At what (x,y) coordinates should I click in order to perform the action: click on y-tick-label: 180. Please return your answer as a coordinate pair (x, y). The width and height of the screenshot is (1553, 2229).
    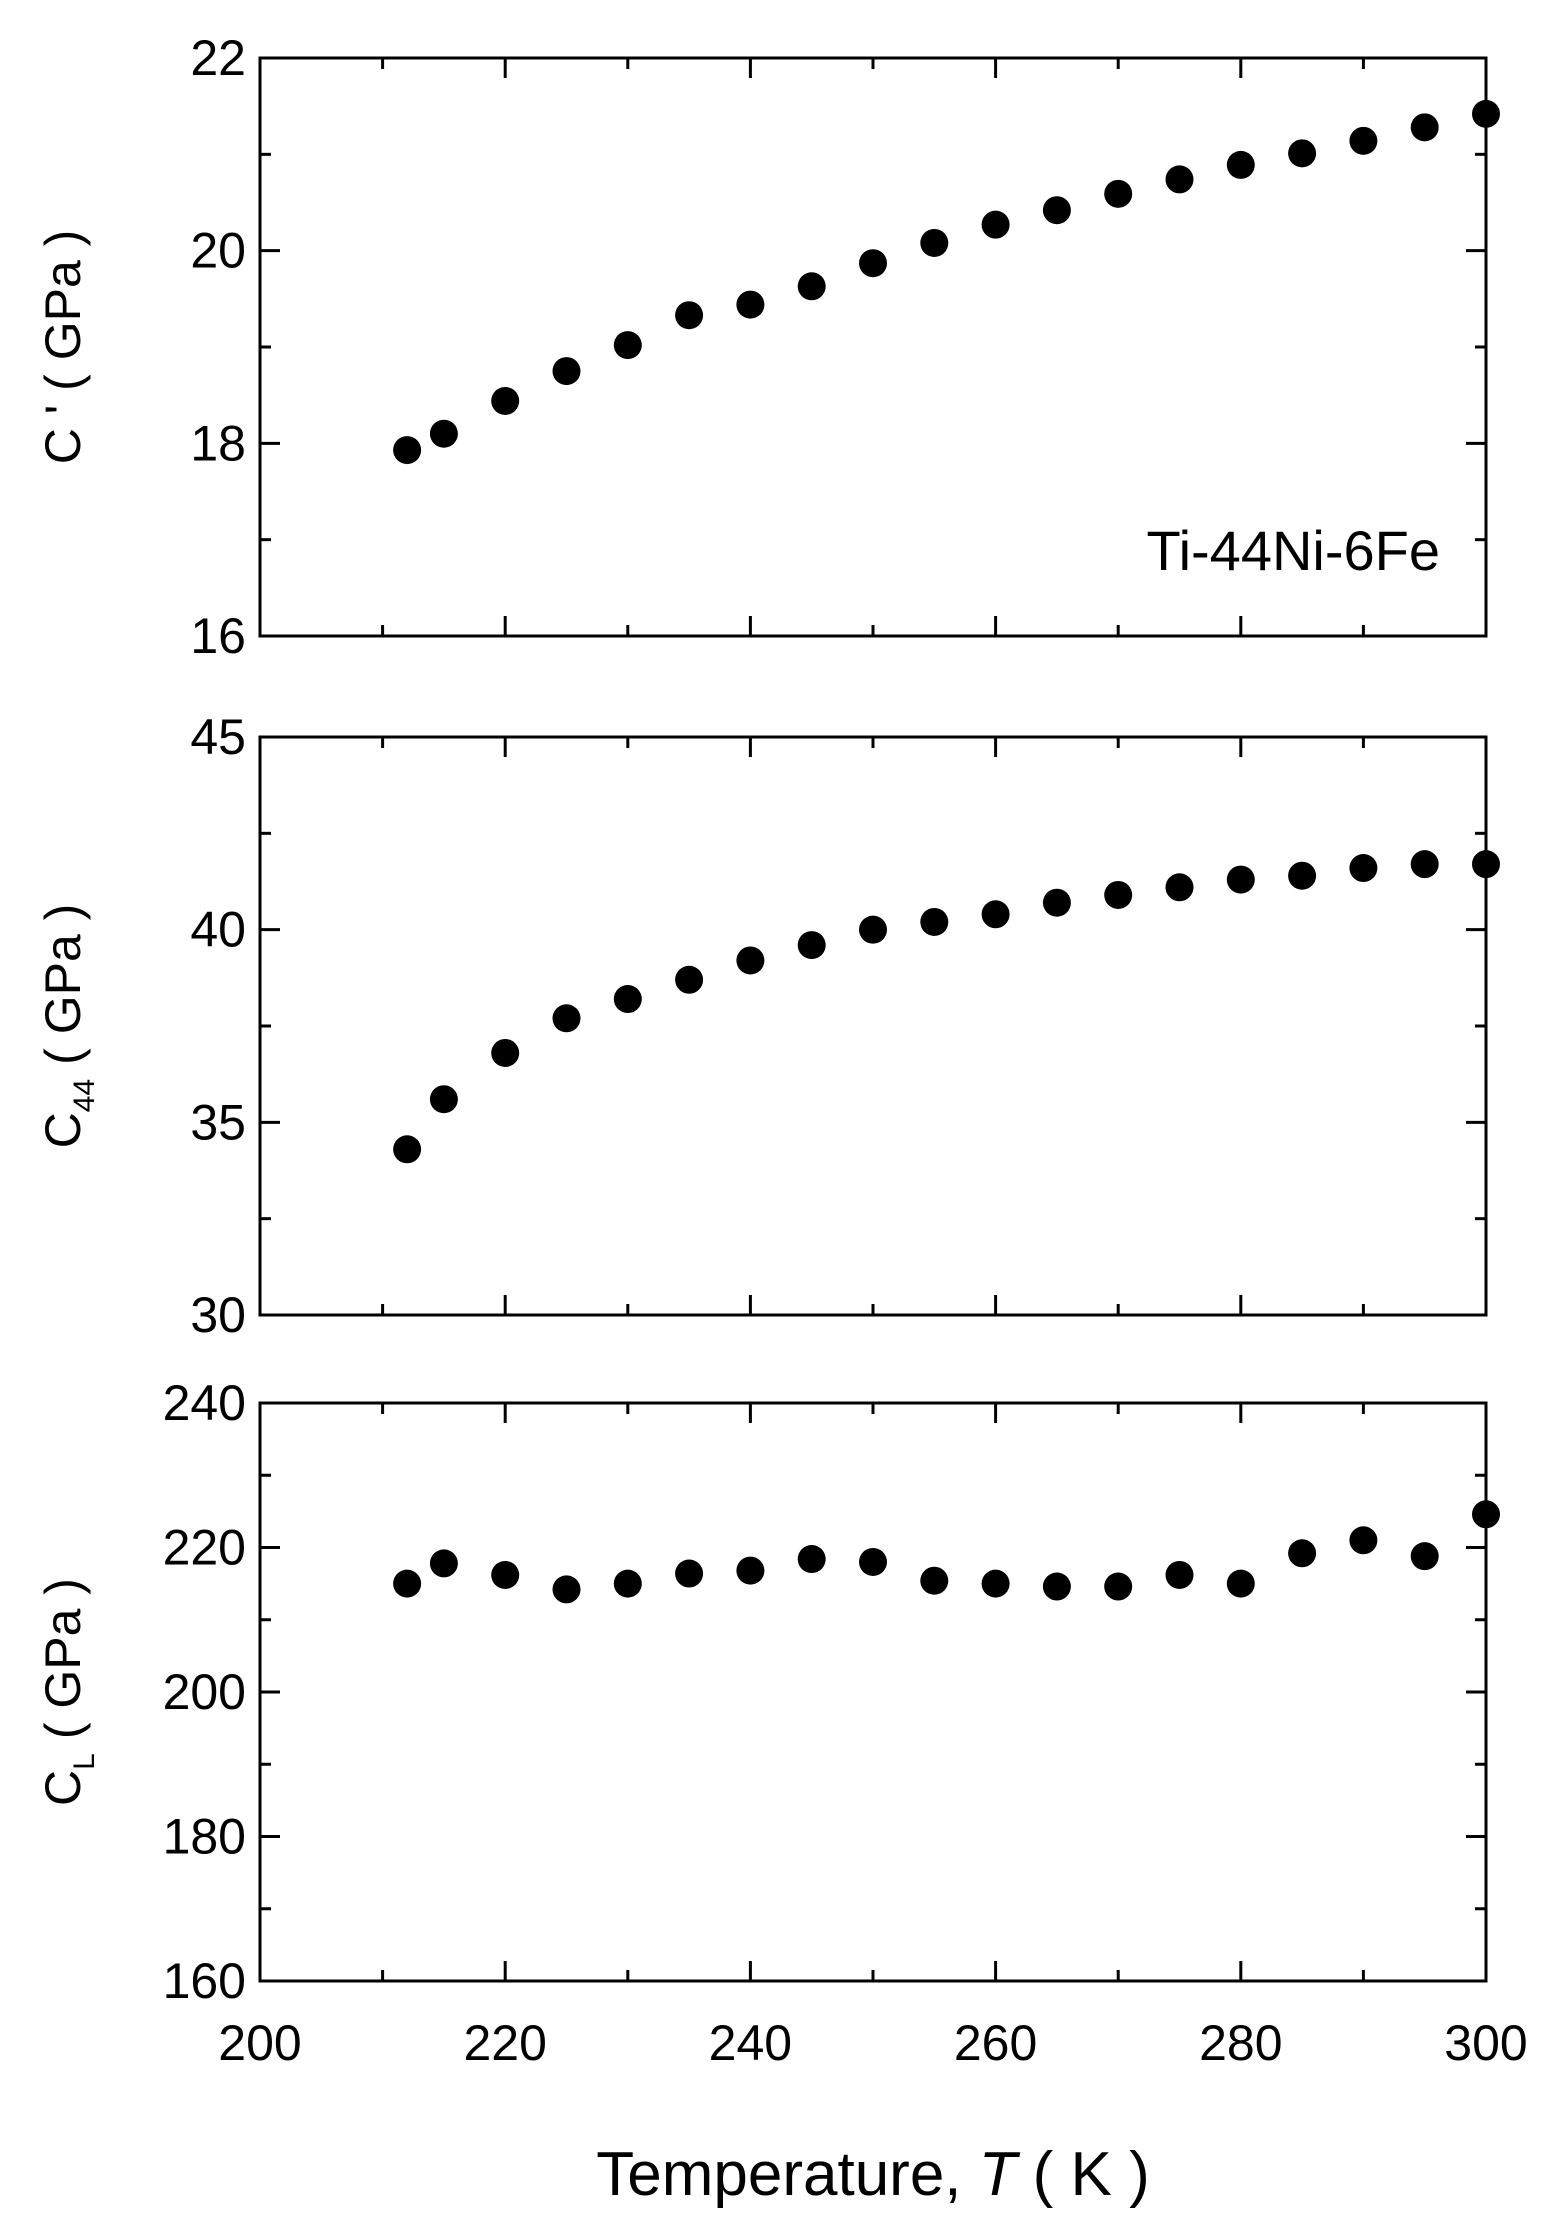
    Looking at the image, I should click on (204, 1837).